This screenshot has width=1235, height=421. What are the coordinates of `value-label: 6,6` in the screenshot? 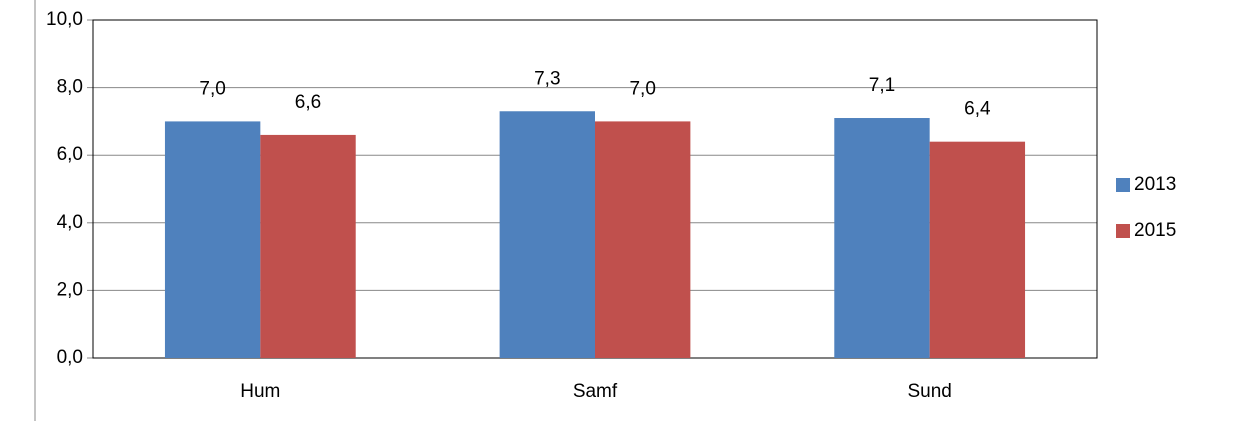 It's located at (308, 102).